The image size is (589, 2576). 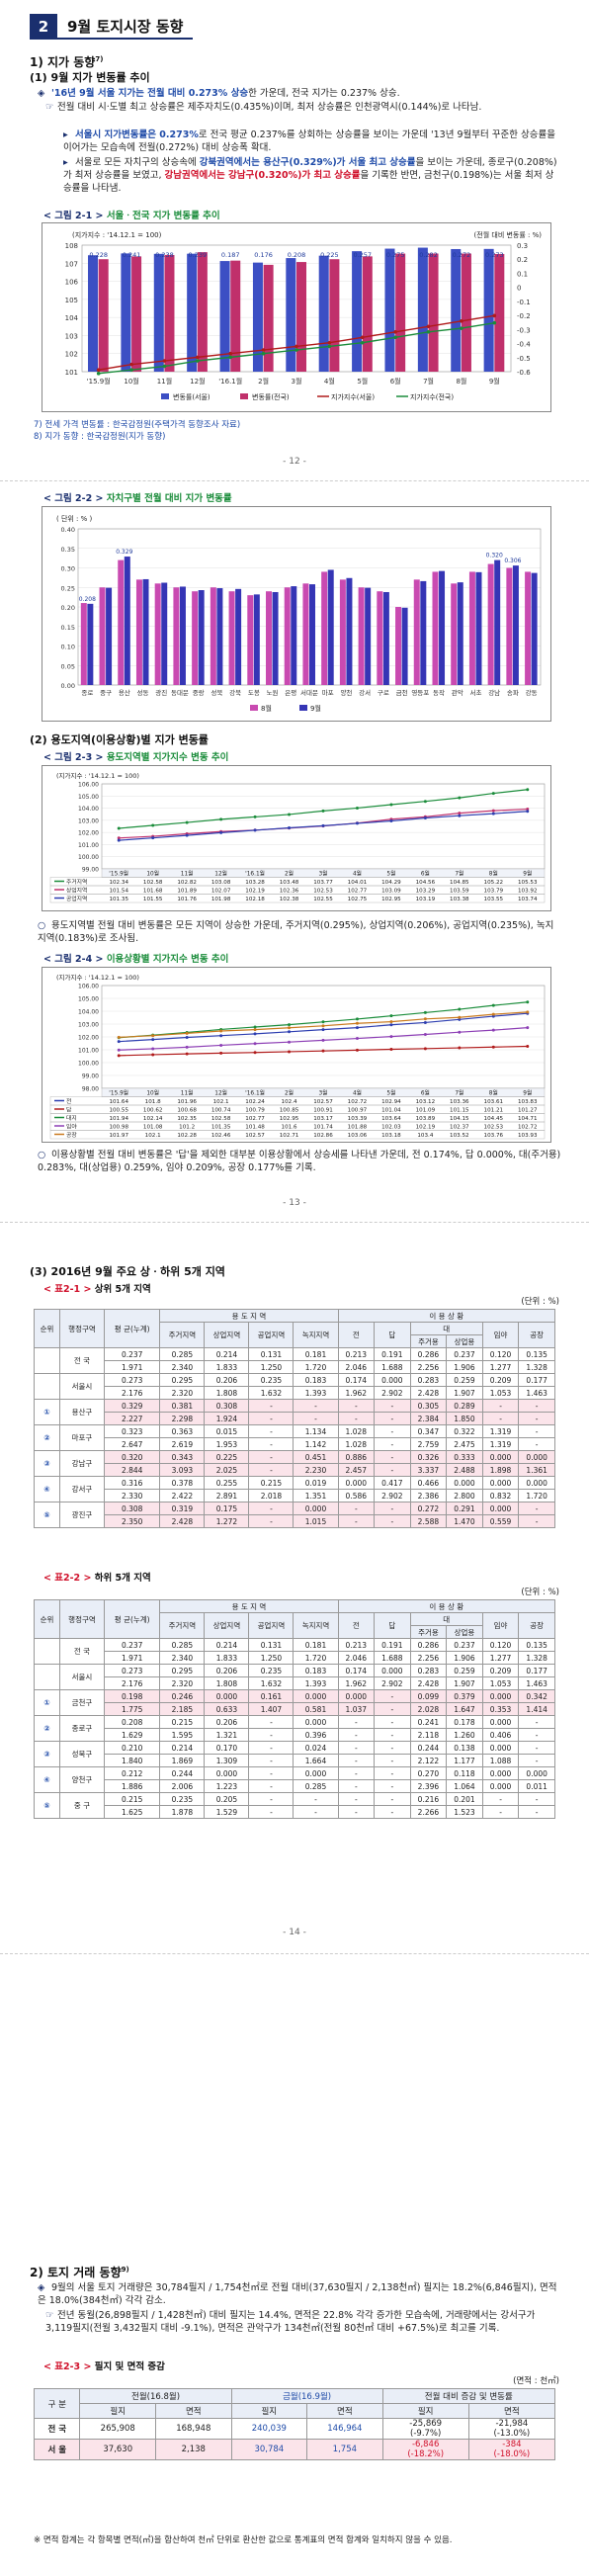 What do you see at coordinates (254, 693) in the screenshot?
I see `x-tick-label: 도봉` at bounding box center [254, 693].